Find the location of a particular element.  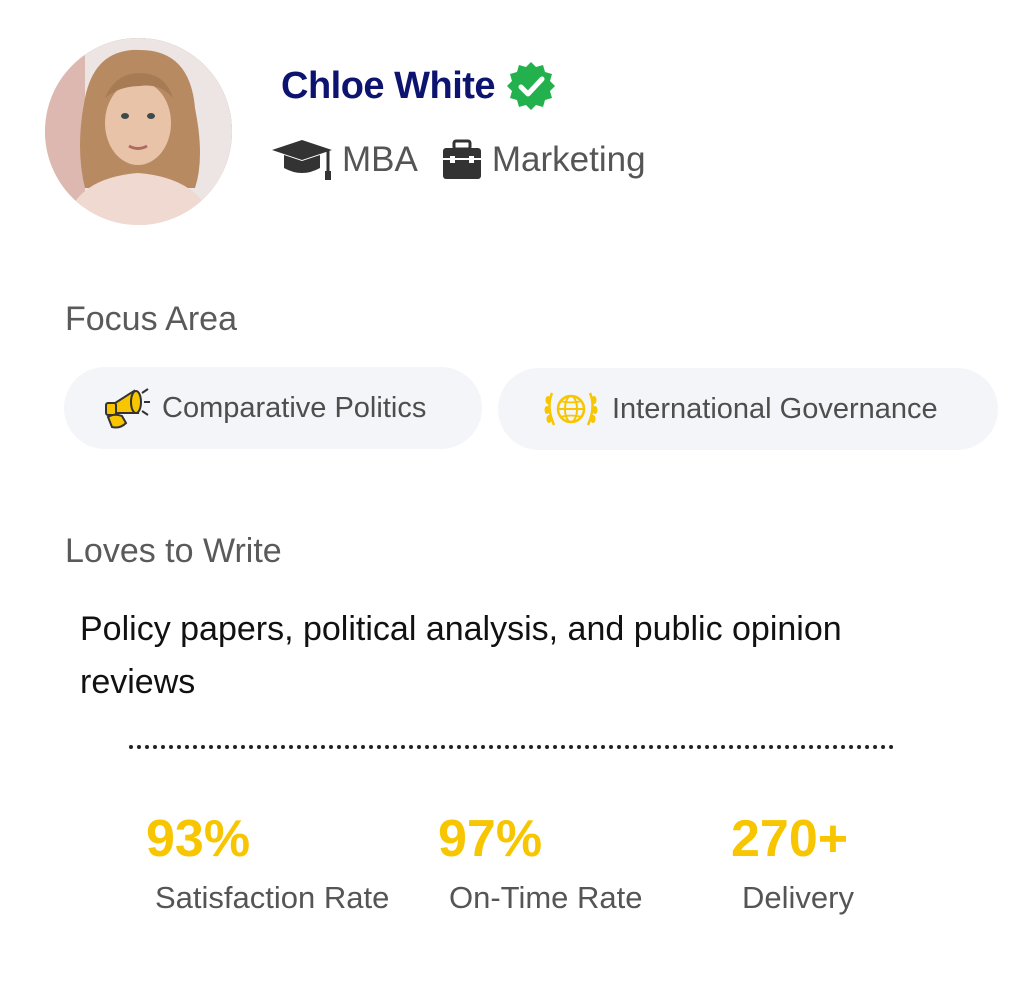

stat-label-delivery: Delivery is located at coordinates (798, 897).